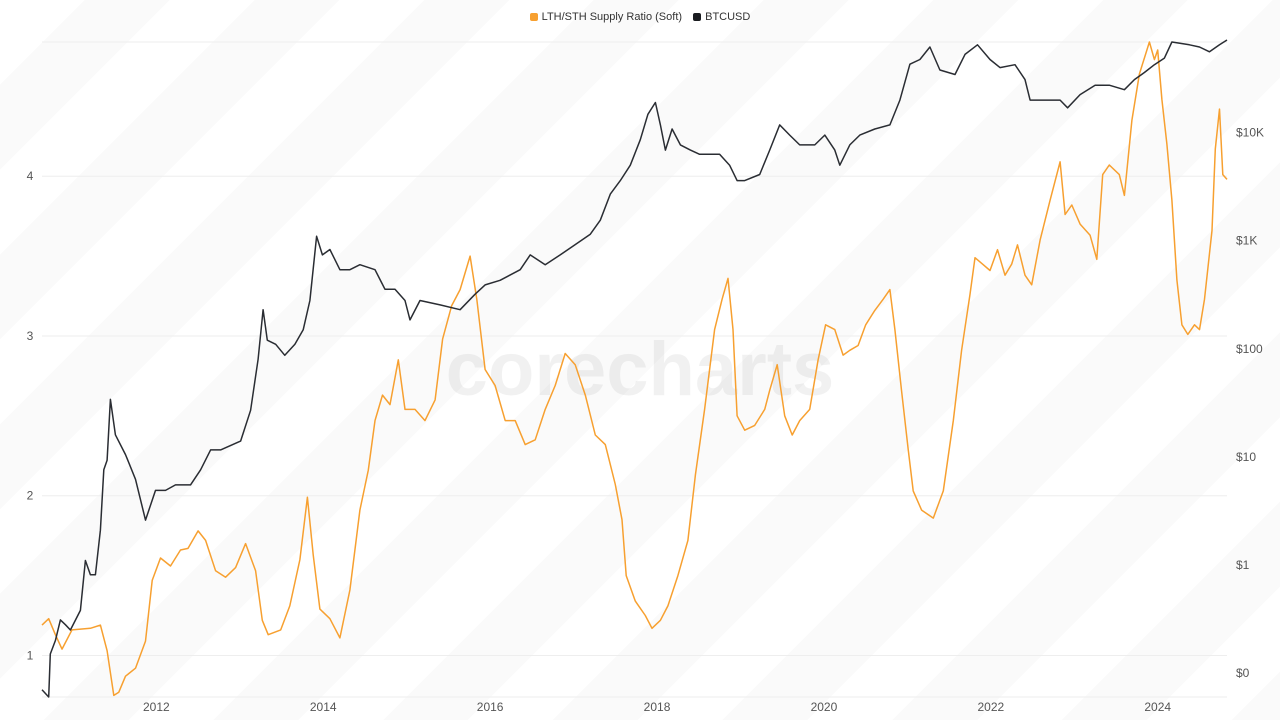 The image size is (1280, 720). What do you see at coordinates (824, 707) in the screenshot?
I see `x-axis-tick-label: 2020` at bounding box center [824, 707].